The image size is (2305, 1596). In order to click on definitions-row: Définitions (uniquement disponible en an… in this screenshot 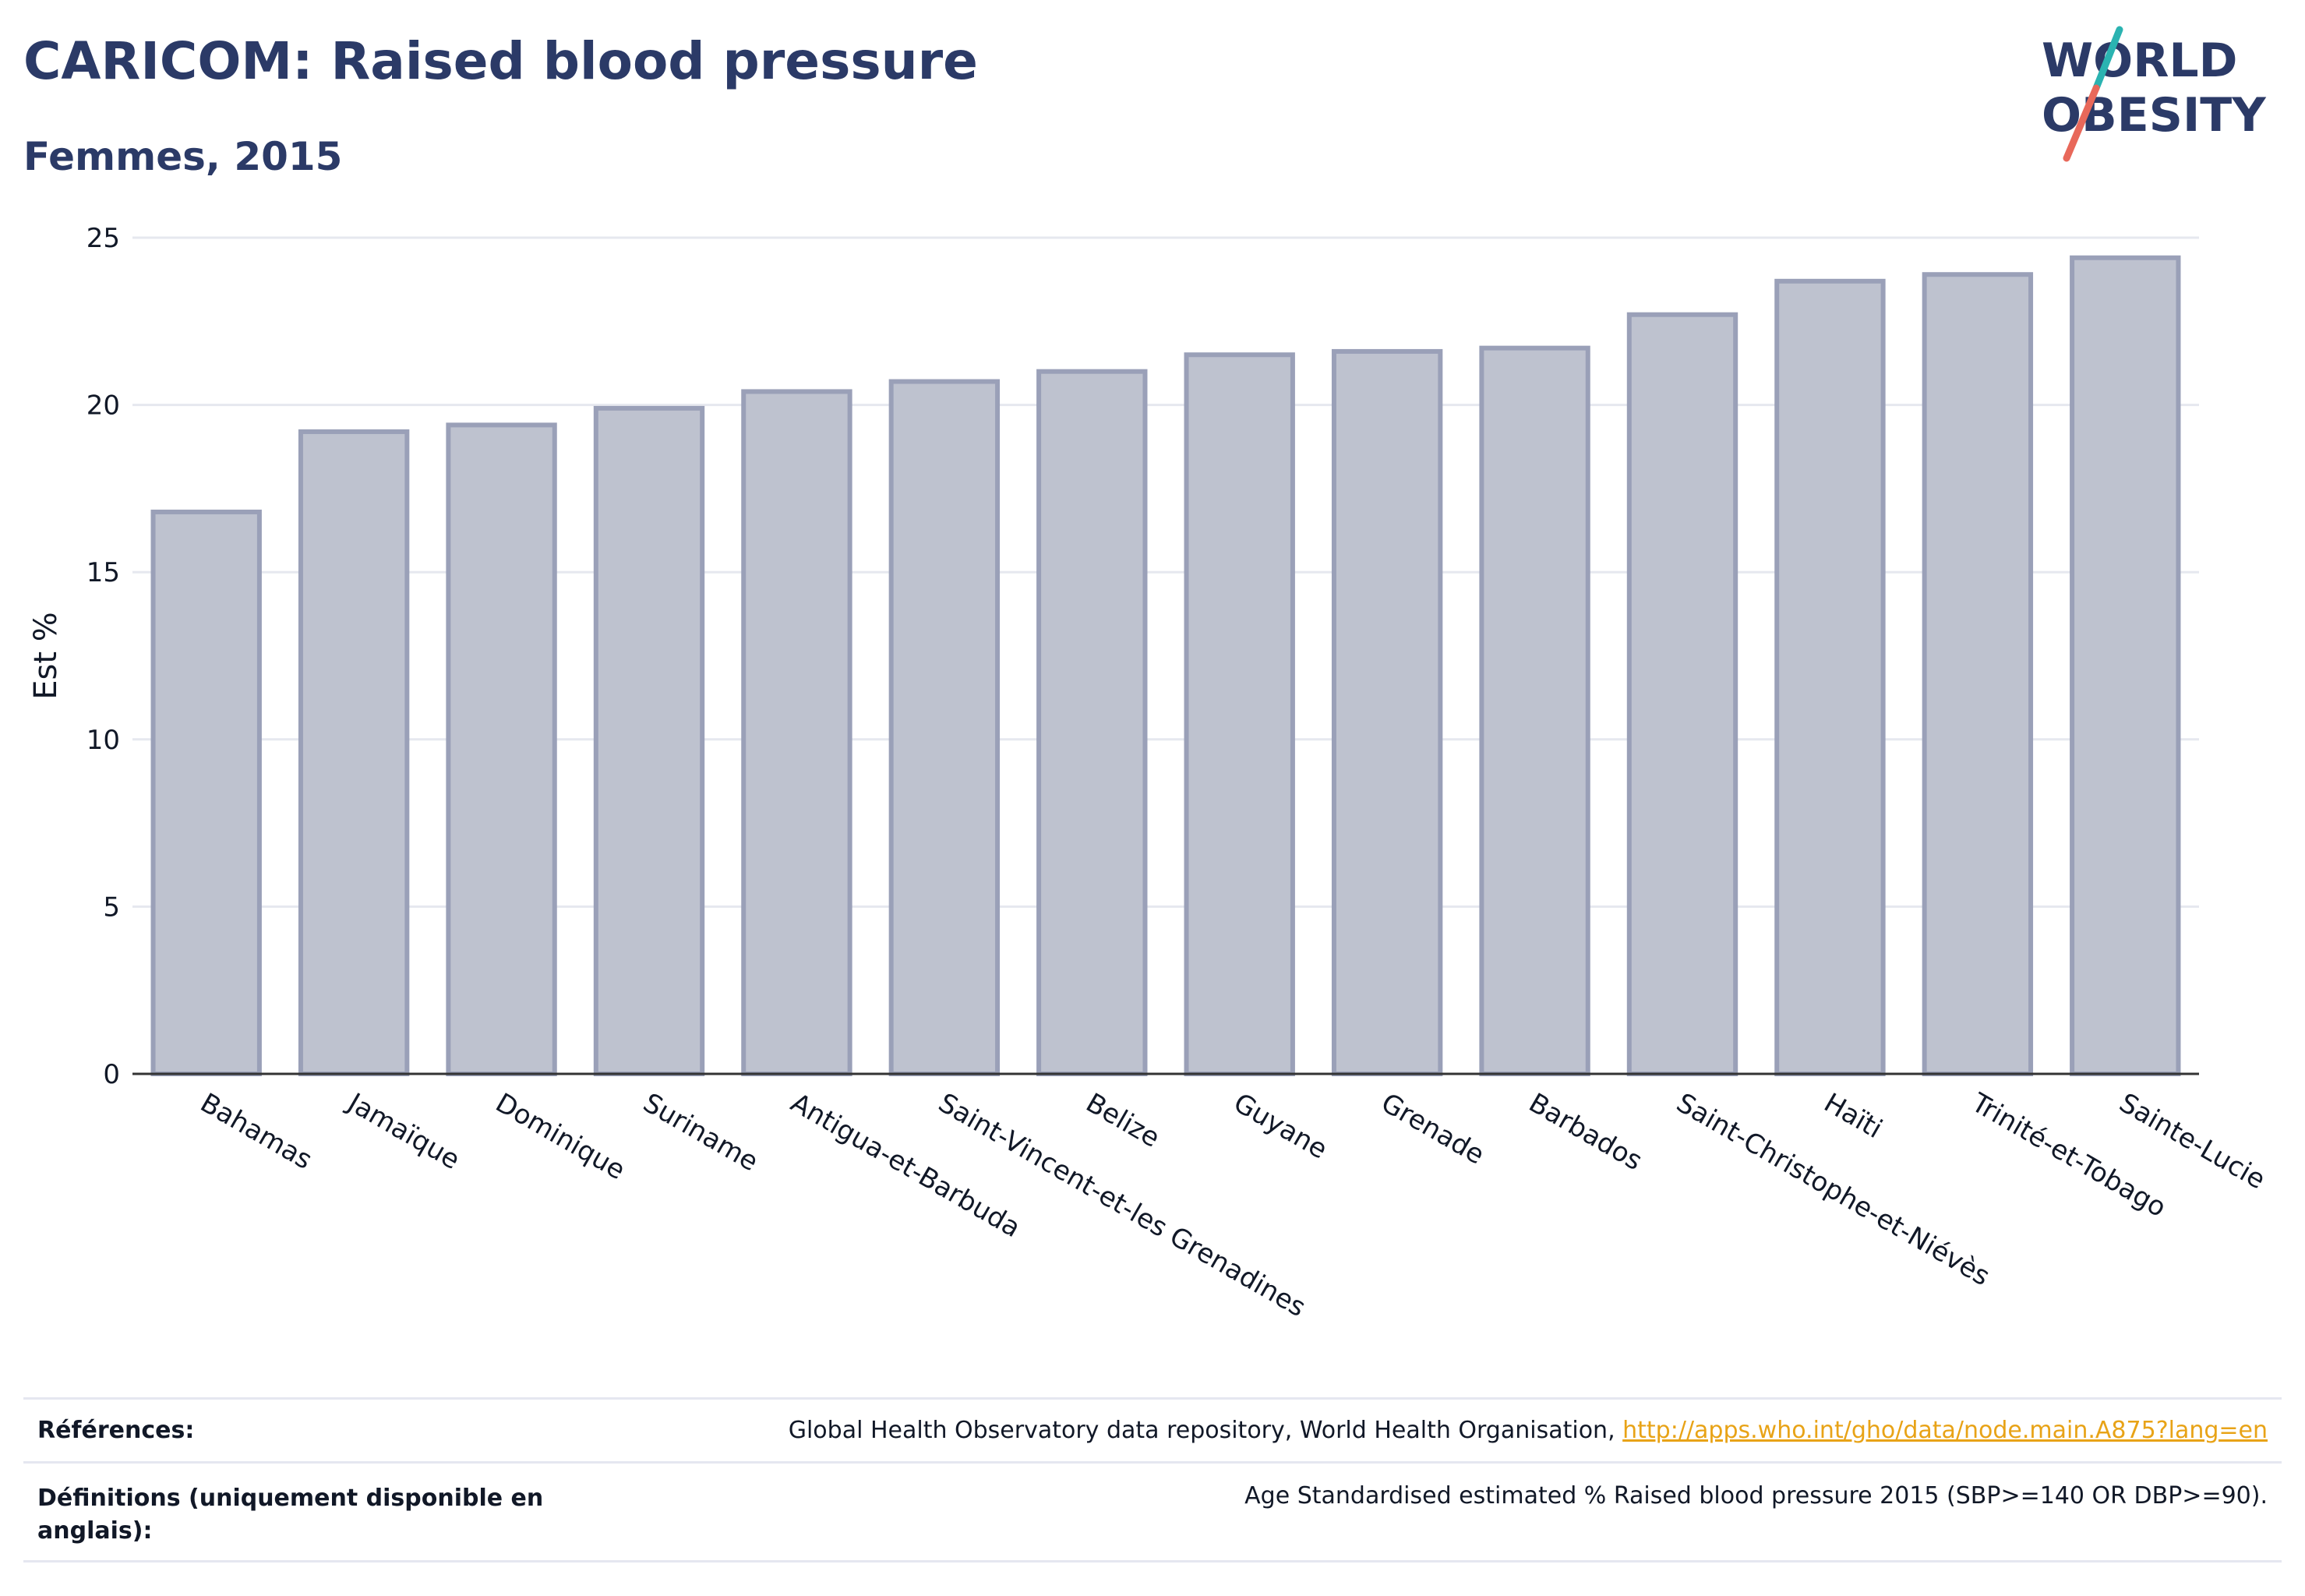, I will do `click(1152, 1511)`.